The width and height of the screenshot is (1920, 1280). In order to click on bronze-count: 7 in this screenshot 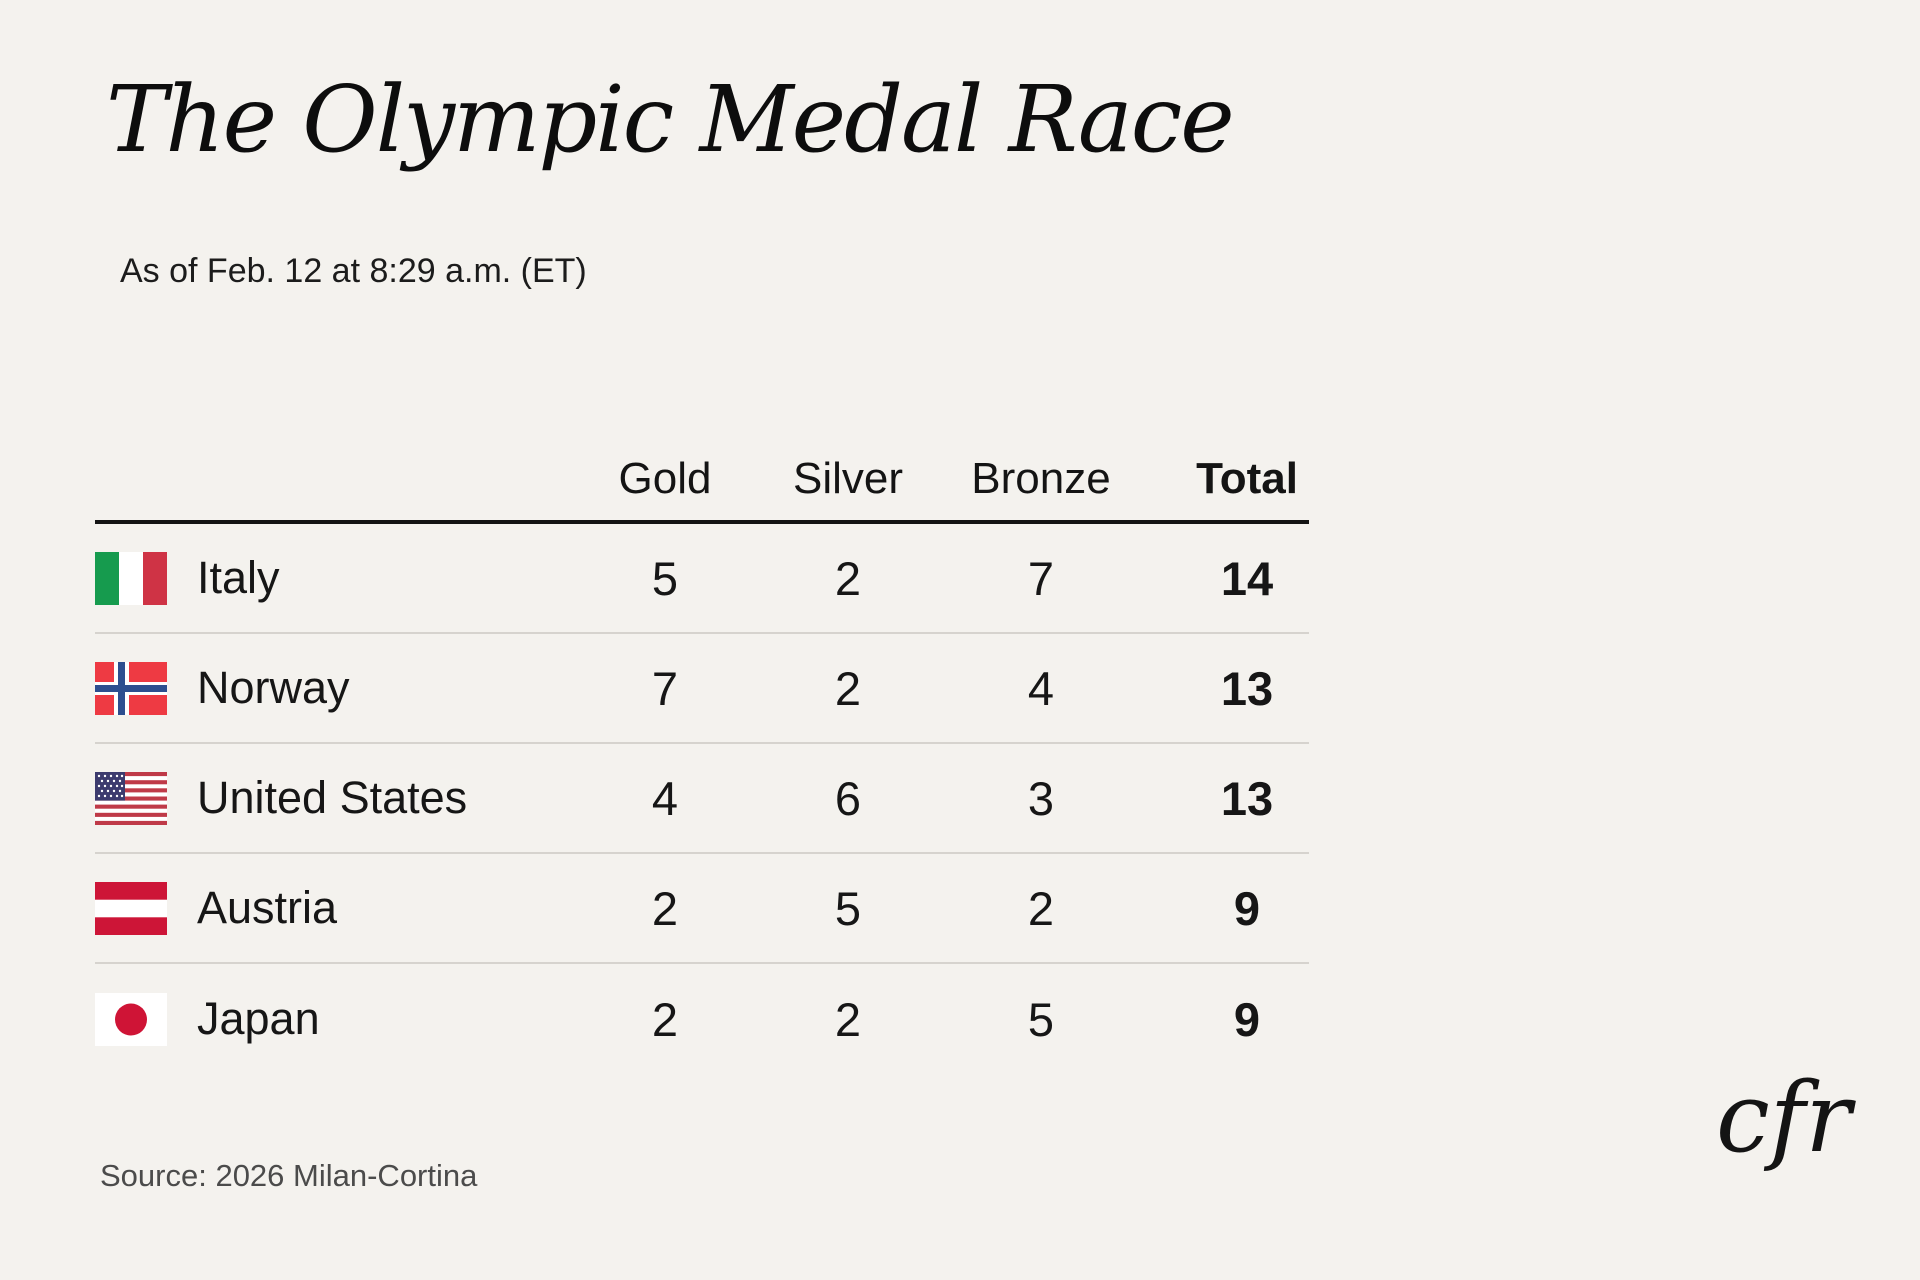, I will do `click(1041, 578)`.